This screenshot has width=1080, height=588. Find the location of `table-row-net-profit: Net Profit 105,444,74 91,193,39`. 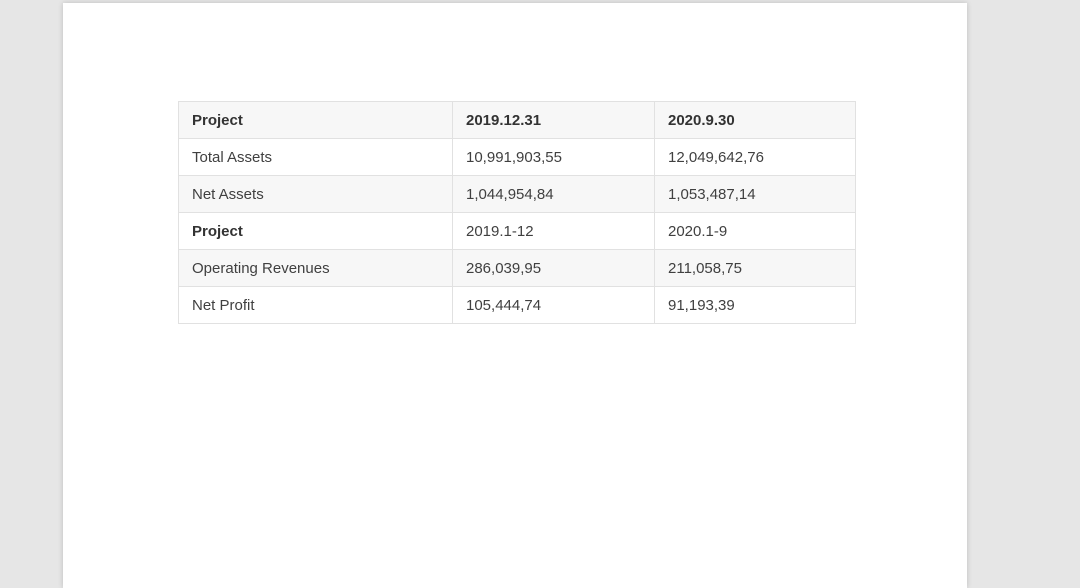

table-row-net-profit: Net Profit 105,444,74 91,193,39 is located at coordinates (517, 305).